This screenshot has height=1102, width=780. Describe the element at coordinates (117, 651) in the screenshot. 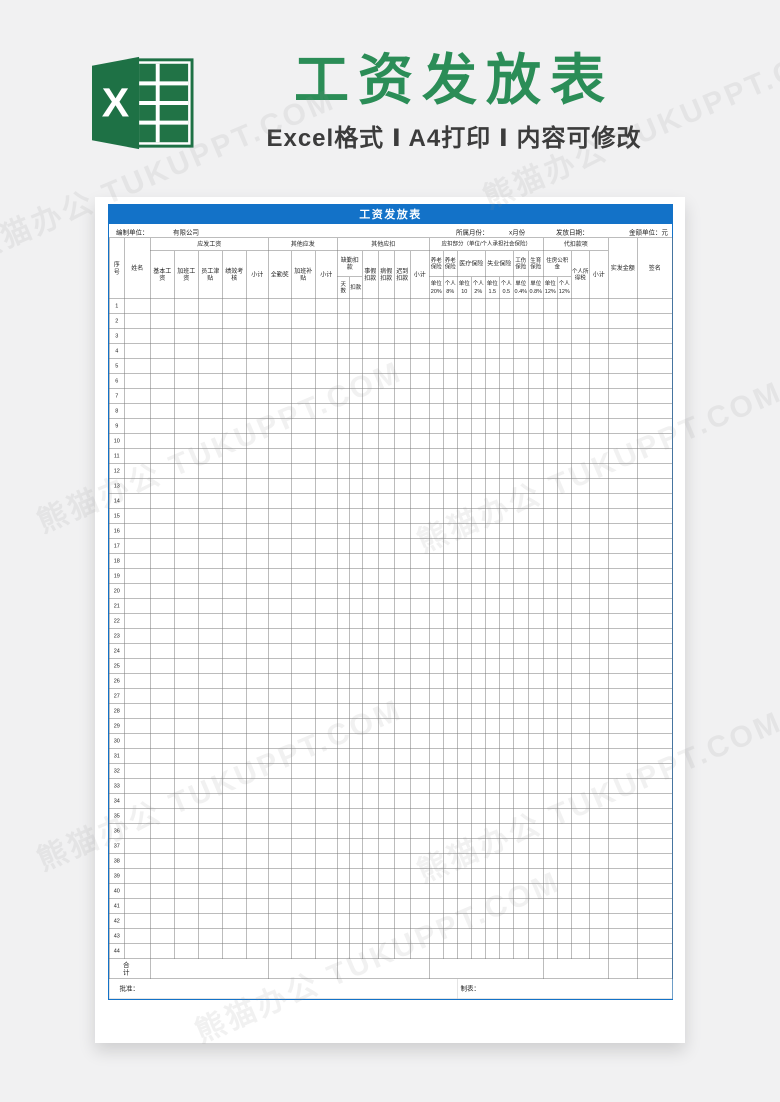

I see `row-number-cell: 24` at that location.